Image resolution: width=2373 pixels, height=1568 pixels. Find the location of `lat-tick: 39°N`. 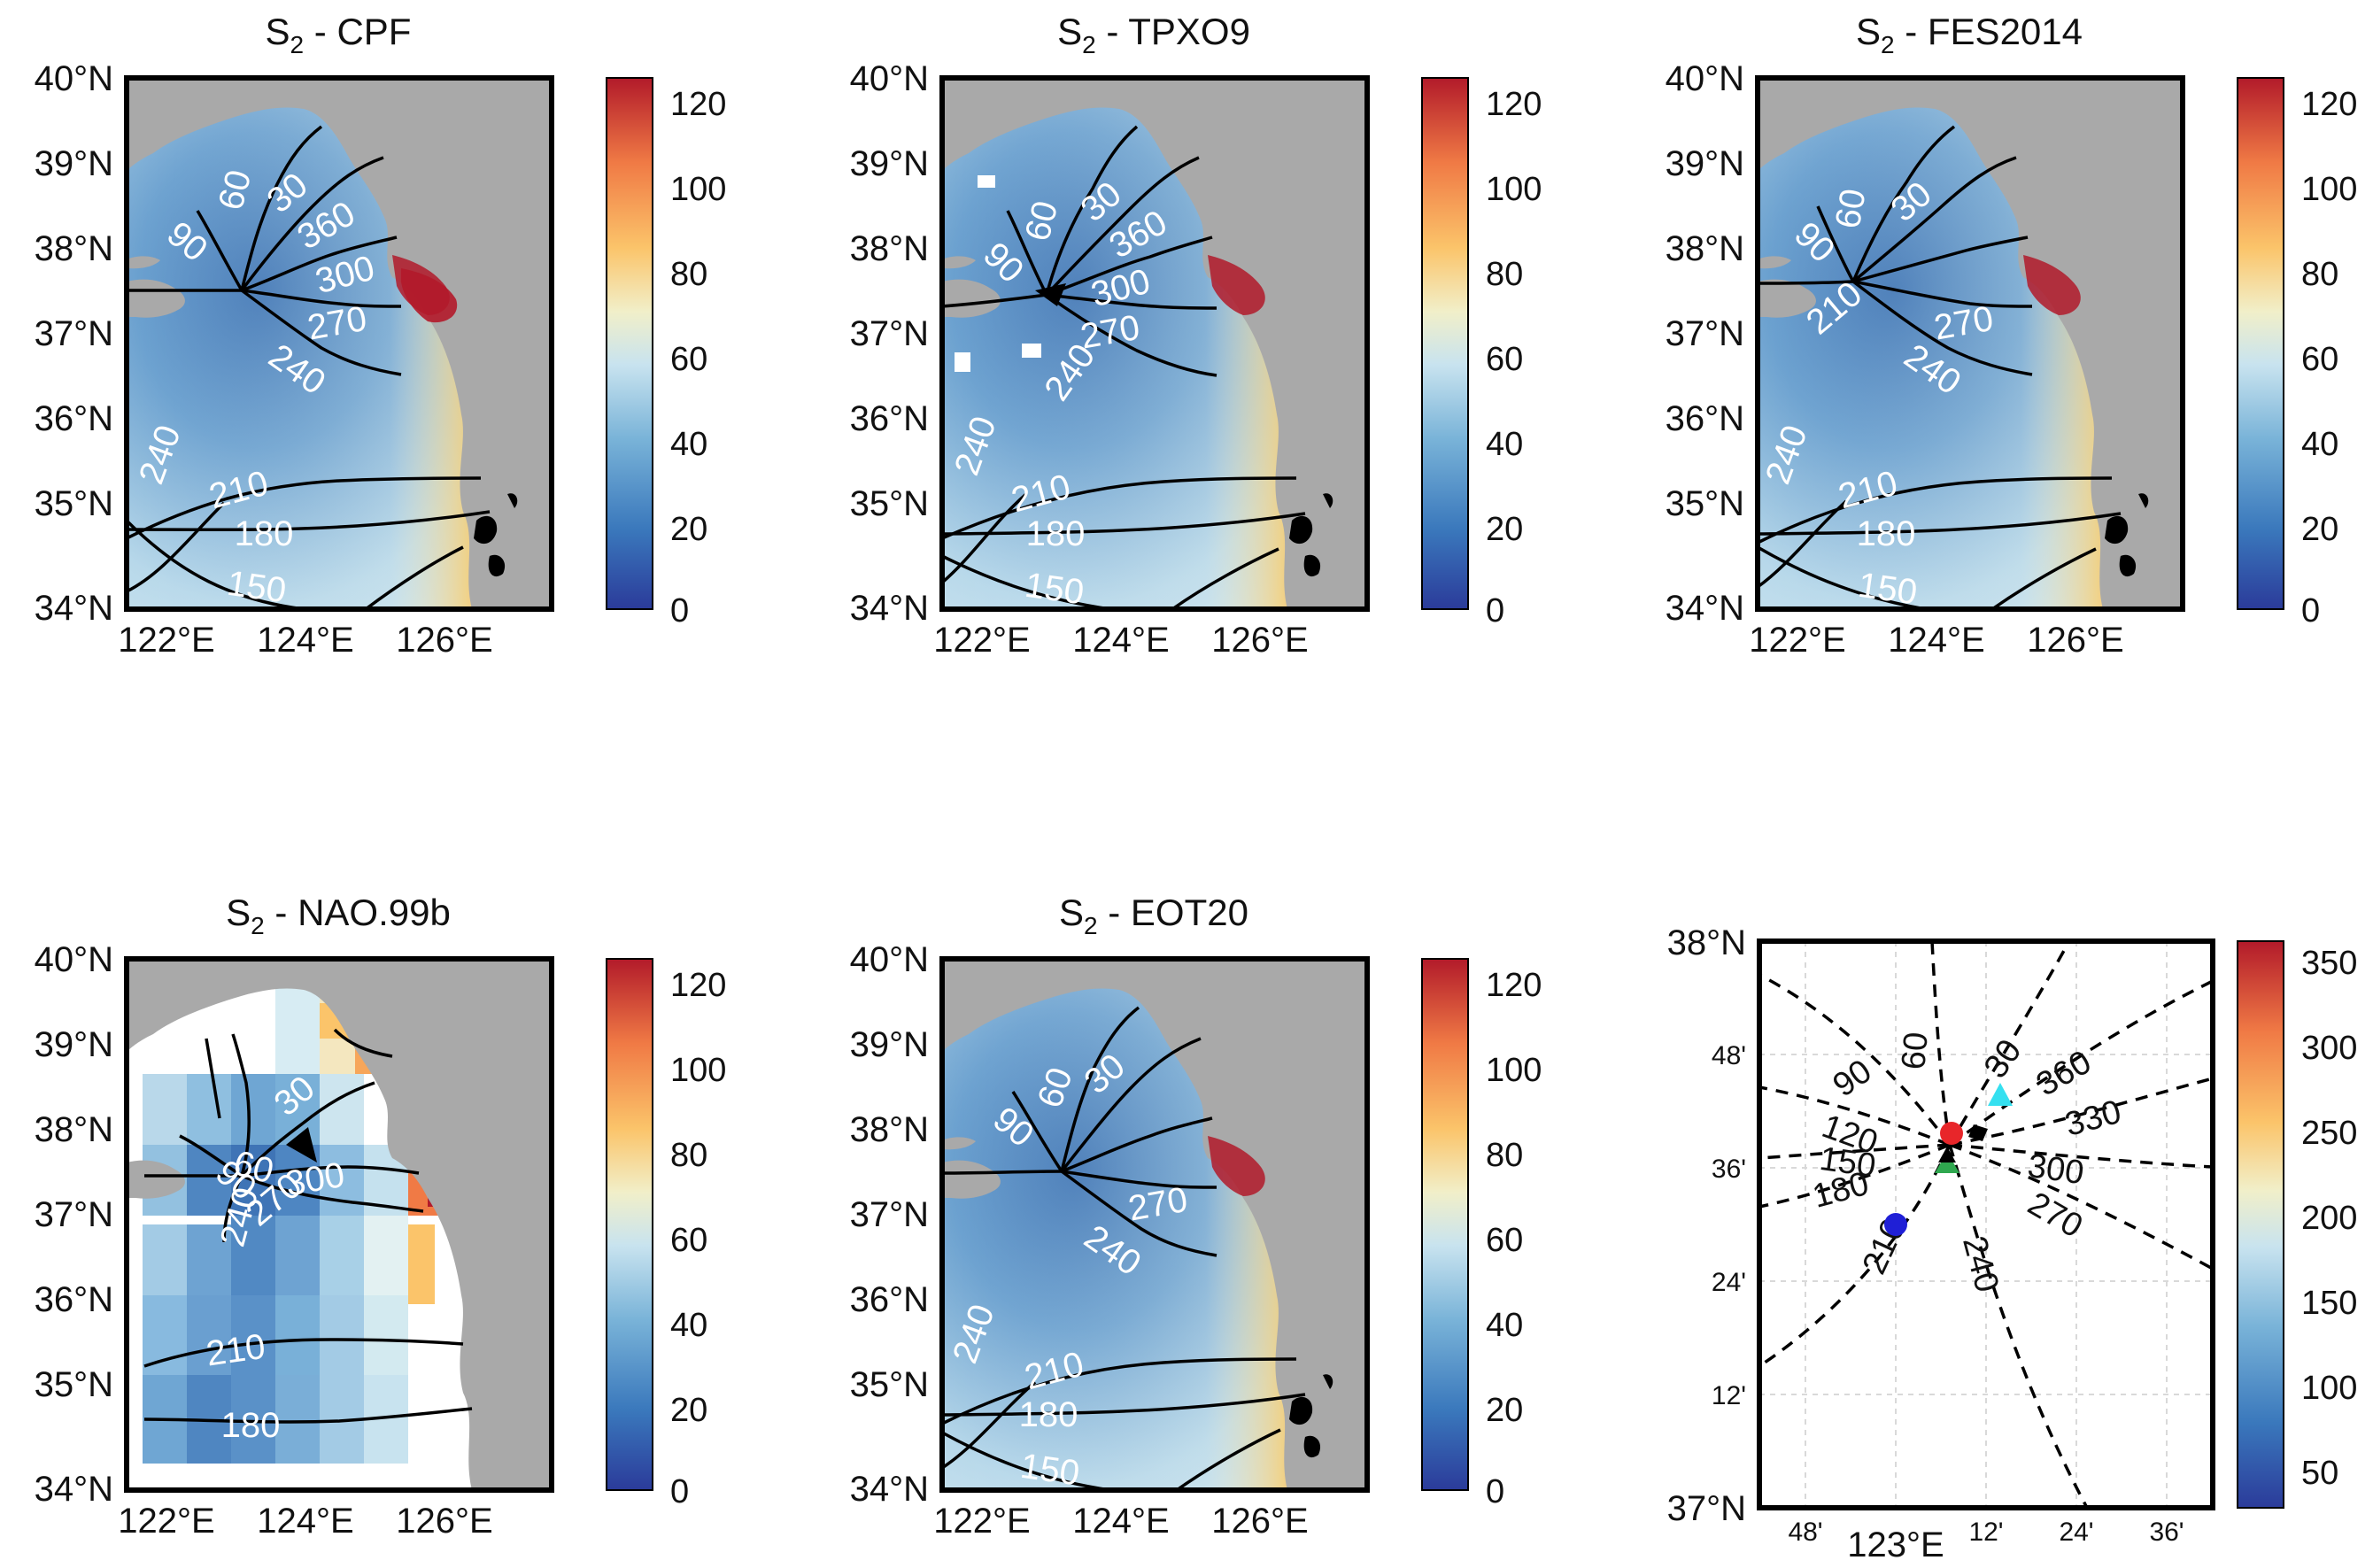

lat-tick: 39°N is located at coordinates (74, 1044).